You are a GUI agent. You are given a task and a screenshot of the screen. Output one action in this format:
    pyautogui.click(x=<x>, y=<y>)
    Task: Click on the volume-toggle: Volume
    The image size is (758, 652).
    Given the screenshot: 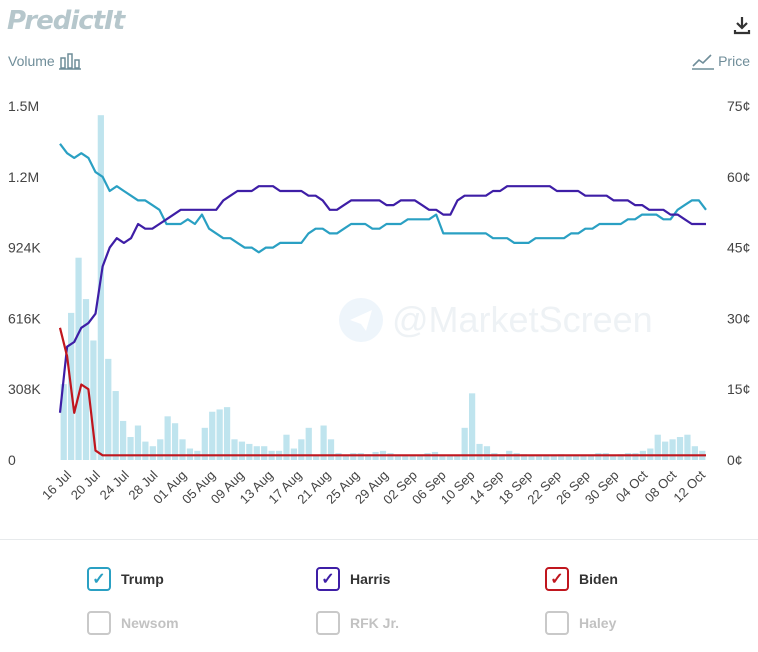 What is the action you would take?
    pyautogui.click(x=44, y=61)
    